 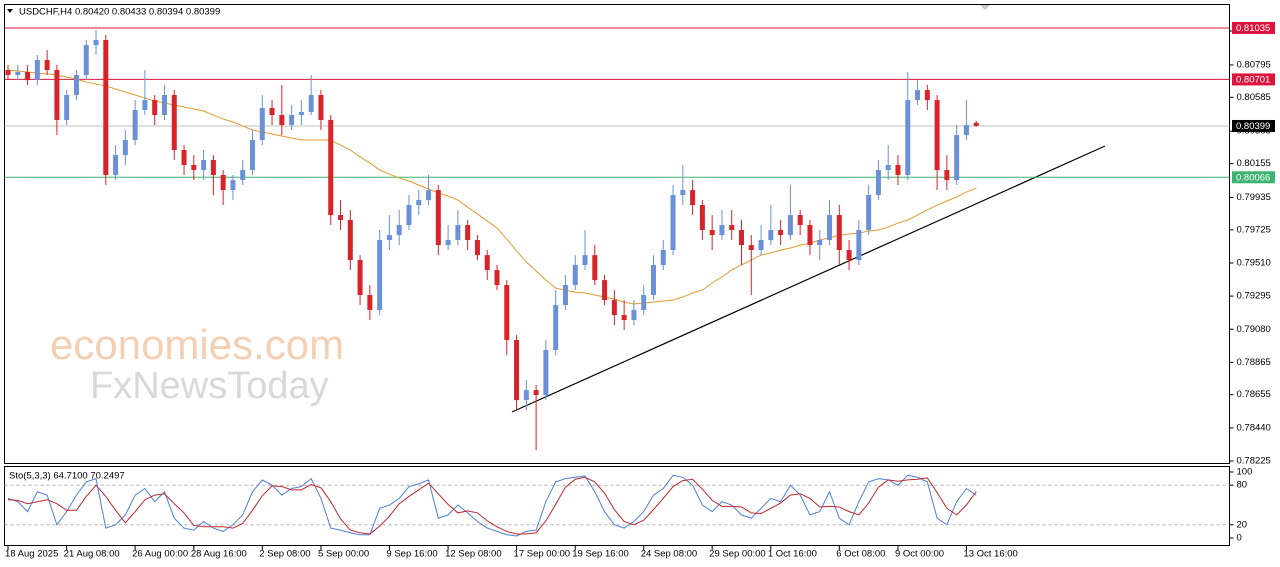 I want to click on y-tick-label: 0.79510, so click(x=1254, y=262).